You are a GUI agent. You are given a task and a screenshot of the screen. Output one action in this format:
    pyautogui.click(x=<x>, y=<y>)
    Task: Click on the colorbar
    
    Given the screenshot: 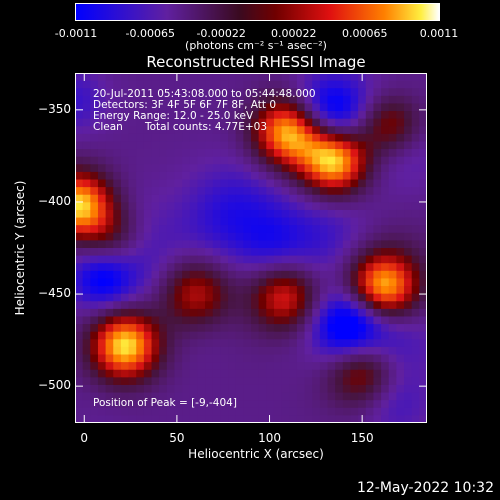 What is the action you would take?
    pyautogui.click(x=257, y=12)
    